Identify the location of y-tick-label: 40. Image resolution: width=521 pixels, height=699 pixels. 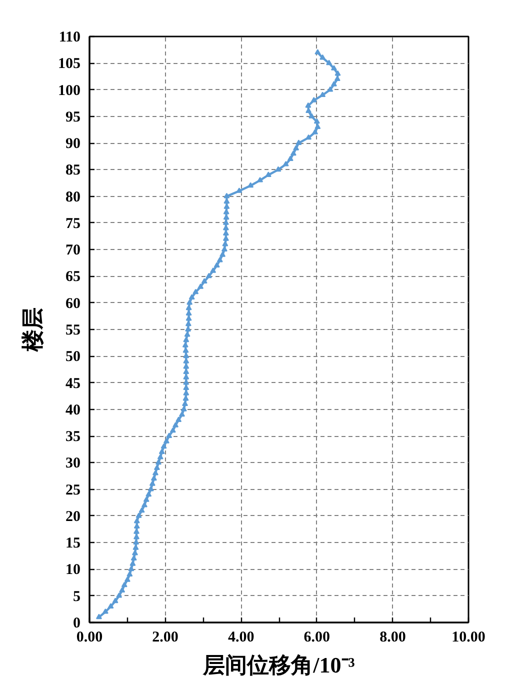
(73, 410).